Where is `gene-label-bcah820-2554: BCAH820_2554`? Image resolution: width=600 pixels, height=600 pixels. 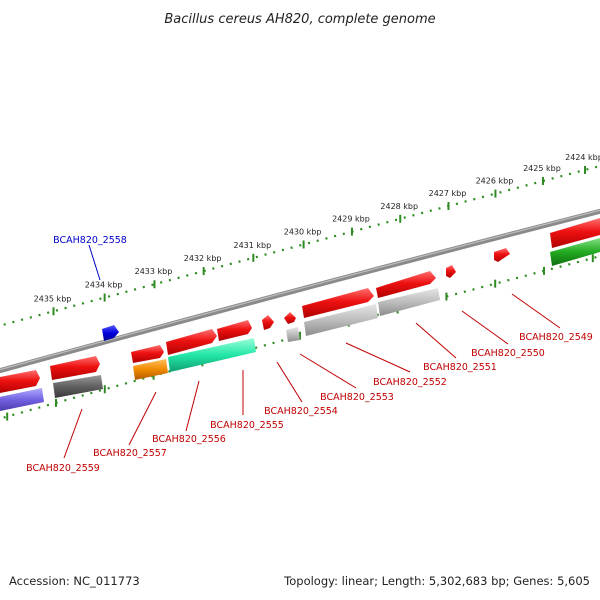 gene-label-bcah820-2554: BCAH820_2554 is located at coordinates (301, 411).